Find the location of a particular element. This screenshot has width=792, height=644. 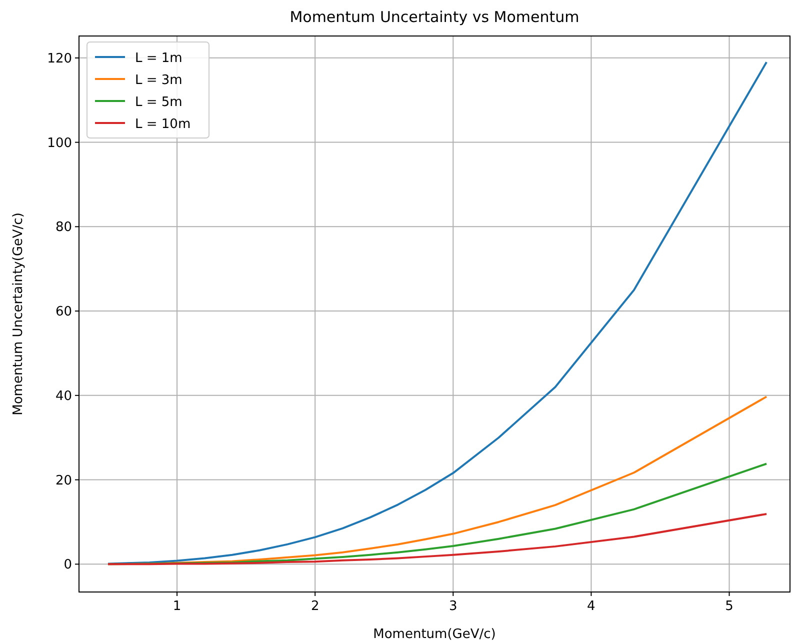

y-tick-label: 120 is located at coordinates (59, 58).